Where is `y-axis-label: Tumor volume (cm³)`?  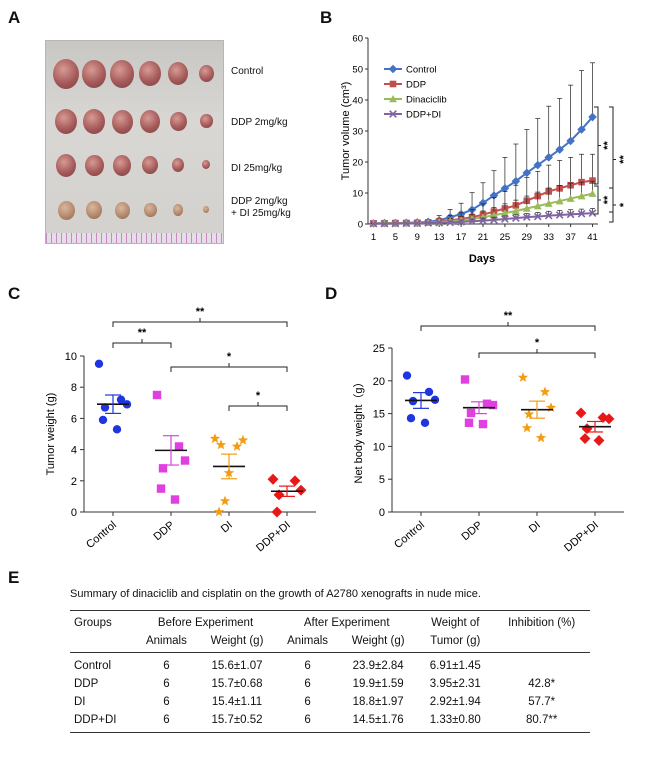
y-axis-label: Tumor volume (cm³) is located at coordinates (346, 131).